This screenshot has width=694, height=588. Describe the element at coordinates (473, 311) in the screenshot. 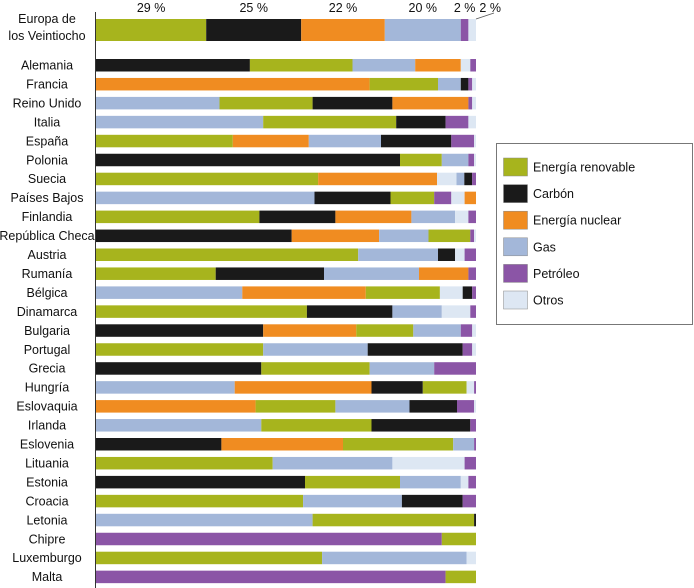

I see `bar-dinamarca-petroleo` at that location.